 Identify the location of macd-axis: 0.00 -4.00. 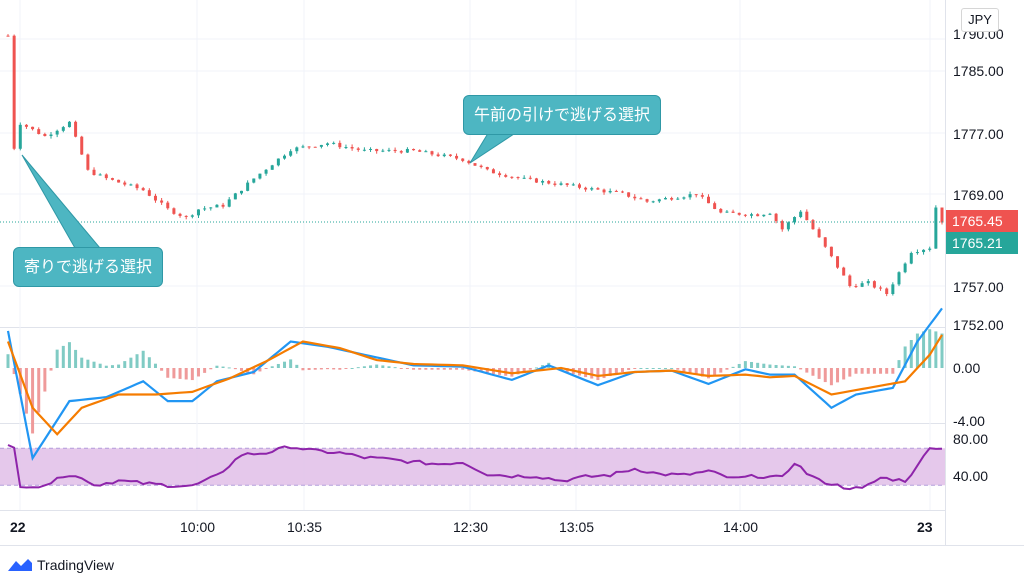
(969, 394).